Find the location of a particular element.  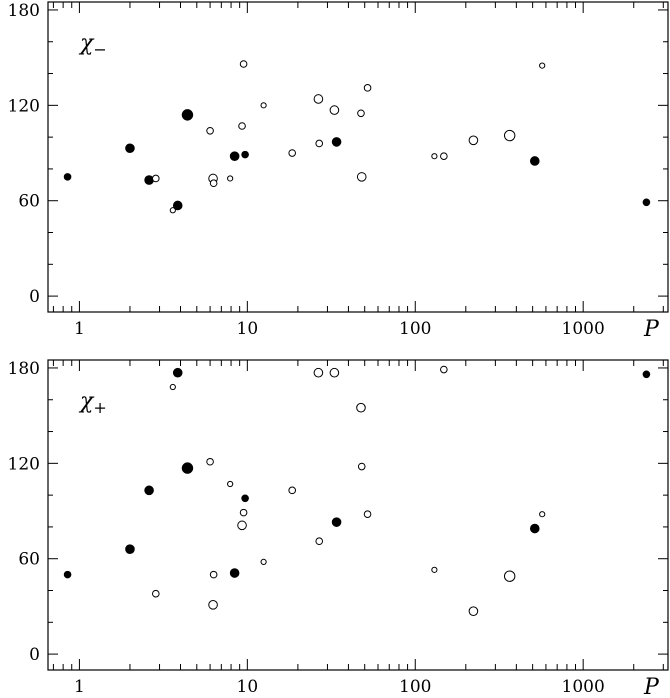

panel-label-subscript: + is located at coordinates (99, 407).